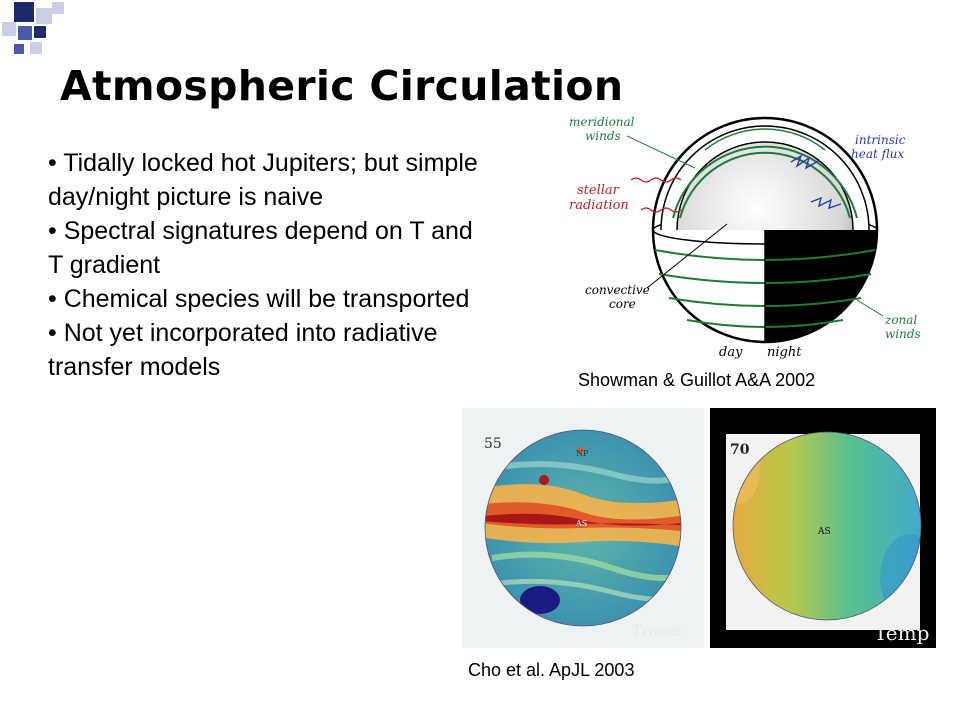  Describe the element at coordinates (903, 334) in the screenshot. I see `label-zonal-2: winds` at that location.